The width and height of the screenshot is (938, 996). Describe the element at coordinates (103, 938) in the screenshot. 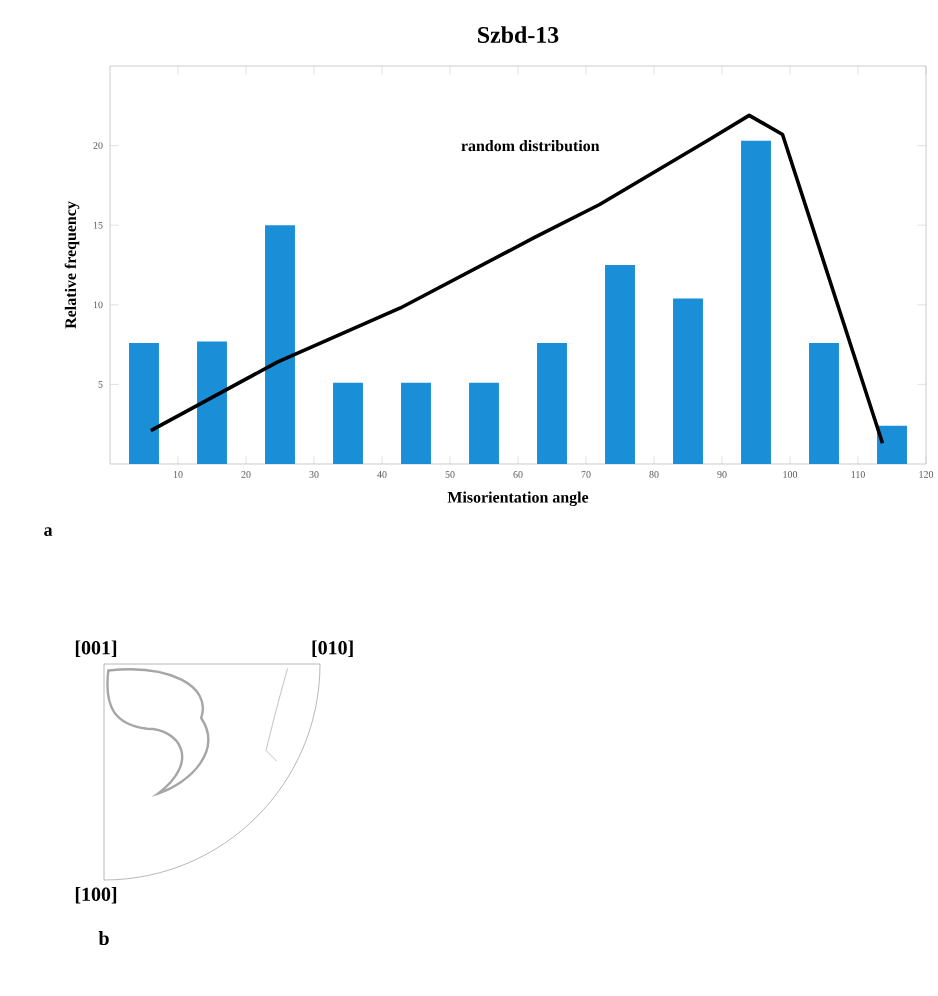

I see `text: b` at that location.